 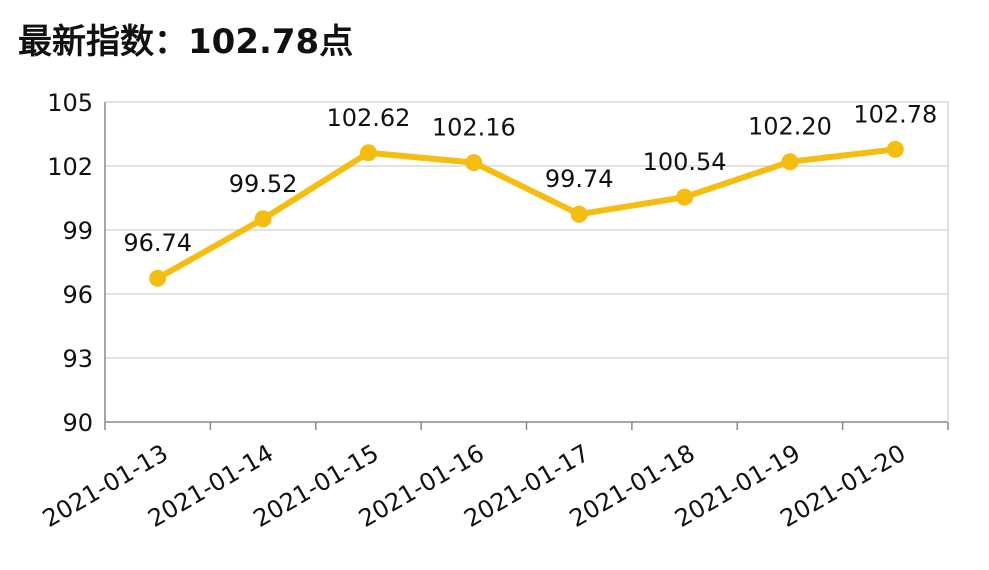 What do you see at coordinates (579, 179) in the screenshot?
I see `data-label: 99.74` at bounding box center [579, 179].